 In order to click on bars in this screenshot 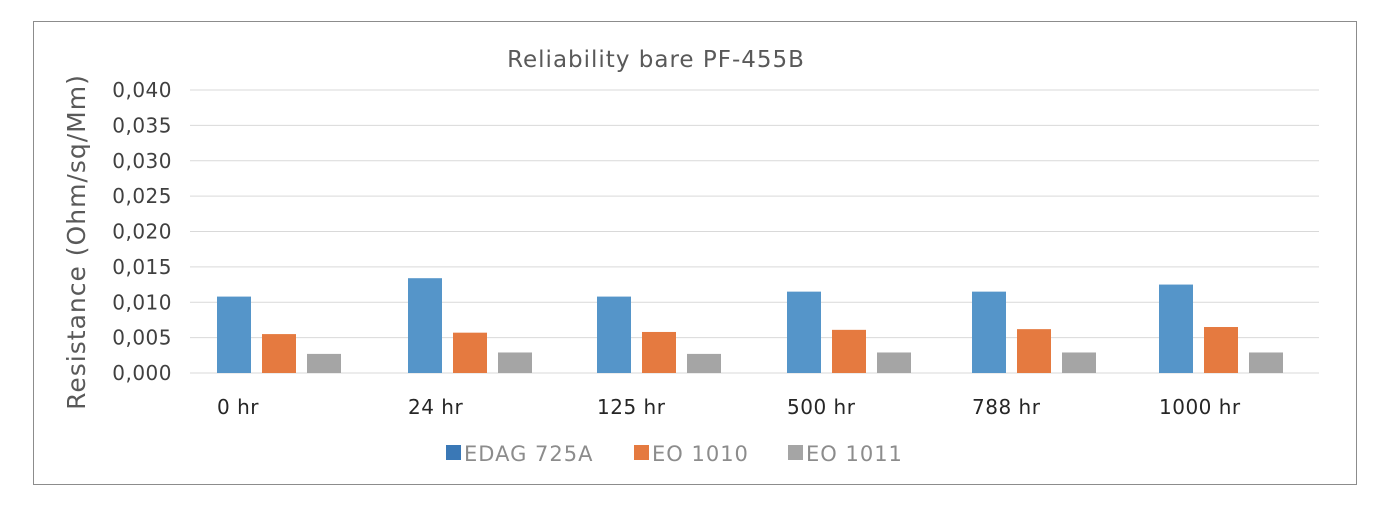, I will do `click(750, 325)`.